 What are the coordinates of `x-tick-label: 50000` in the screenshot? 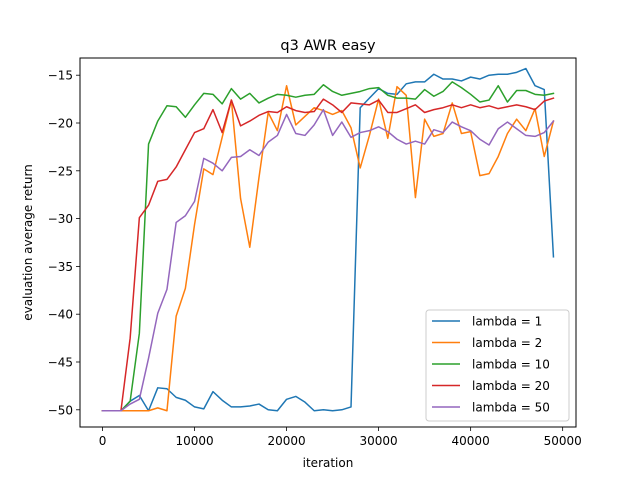 It's located at (563, 441).